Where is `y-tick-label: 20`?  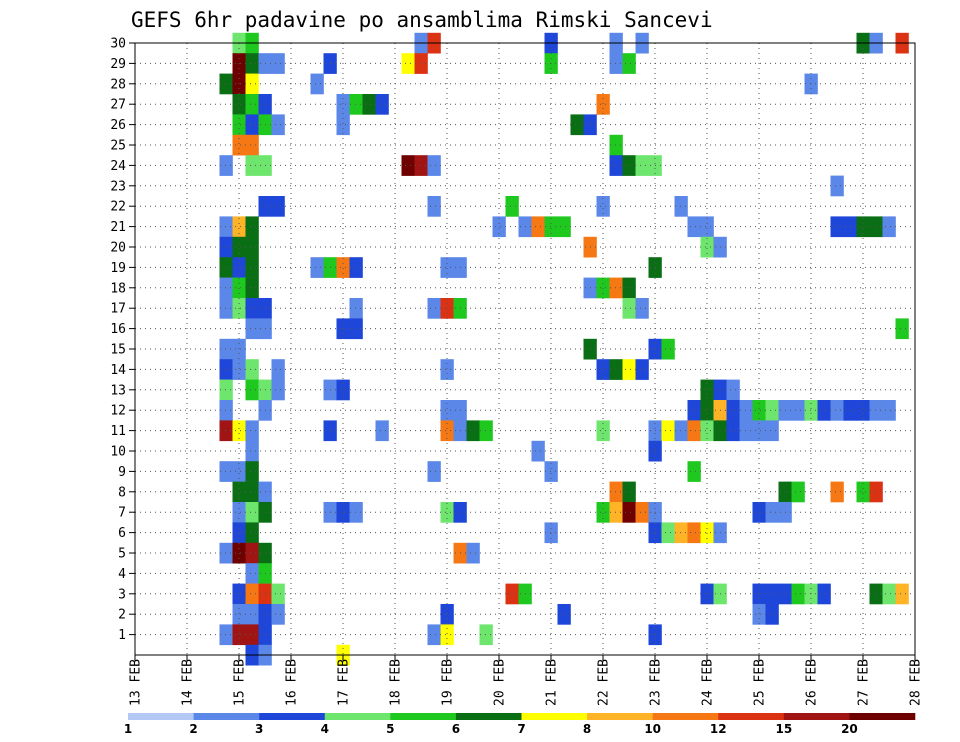
y-tick-label: 20 is located at coordinates (118, 248).